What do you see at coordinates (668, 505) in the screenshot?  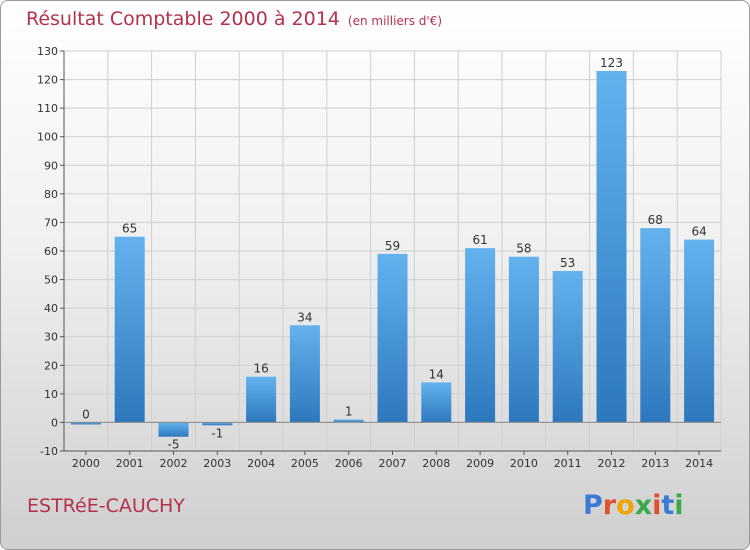 I see `logo-letter: t` at bounding box center [668, 505].